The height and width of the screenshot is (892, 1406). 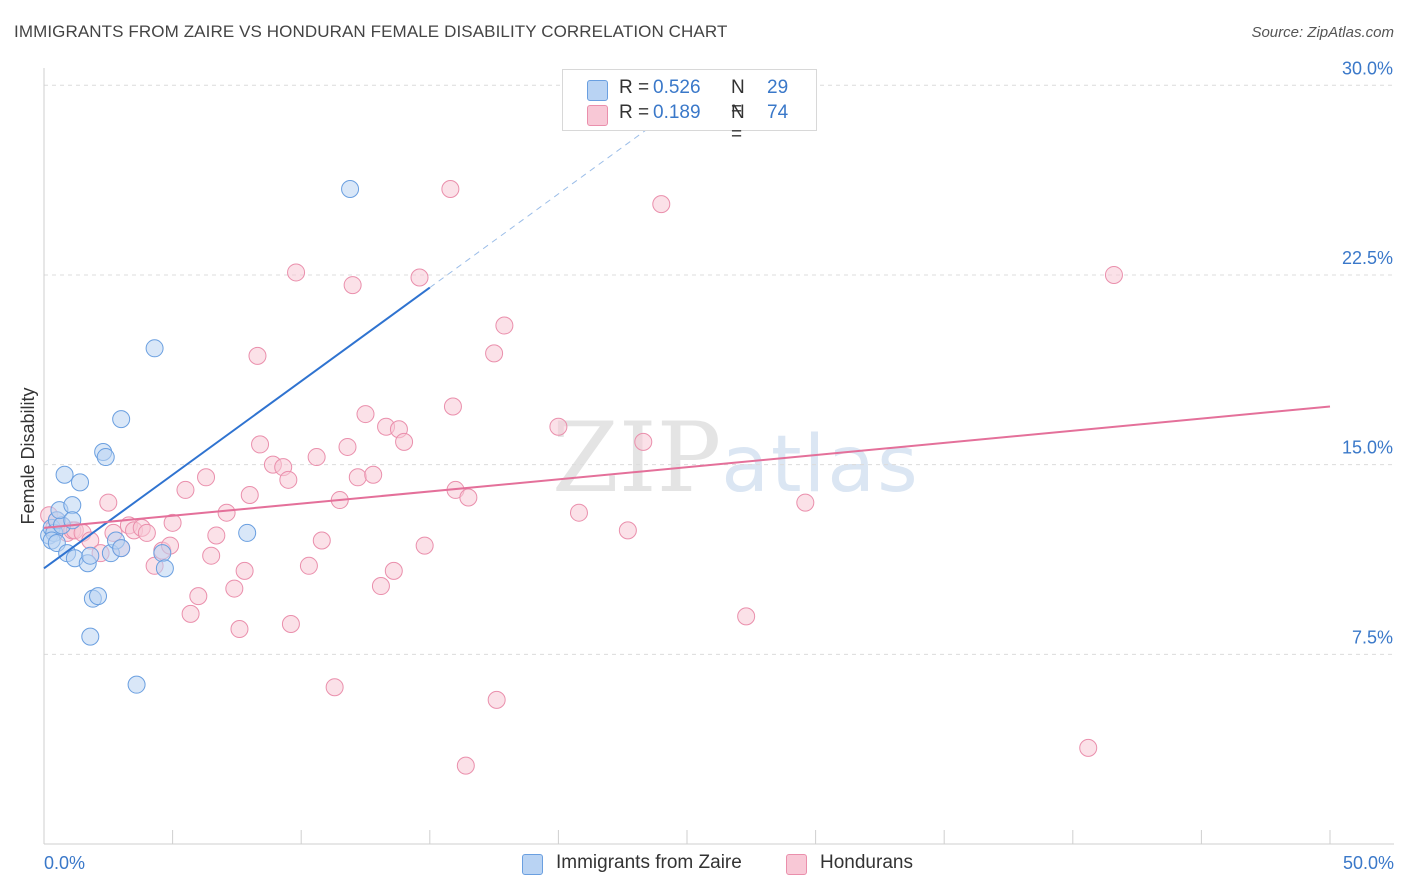 I want to click on stats-legend: R = 0.526 N = 29 R = 0.189 N = 74, so click(x=689, y=107).